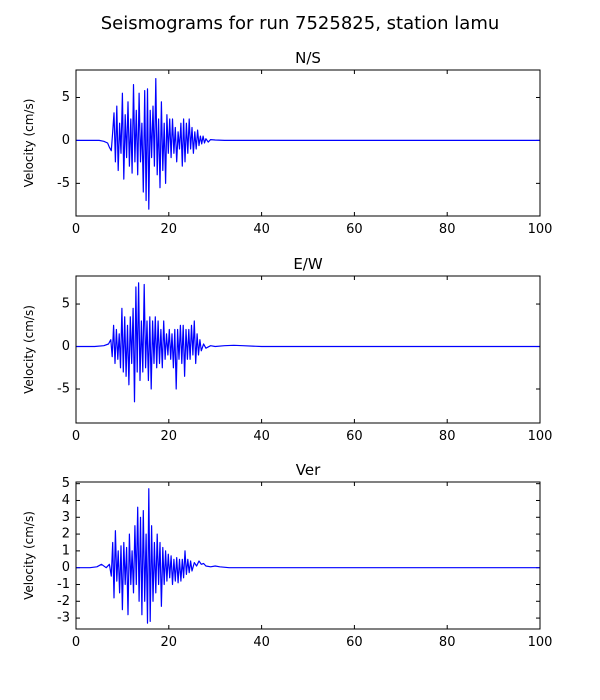  I want to click on y-tick-label: 4, so click(66, 500).